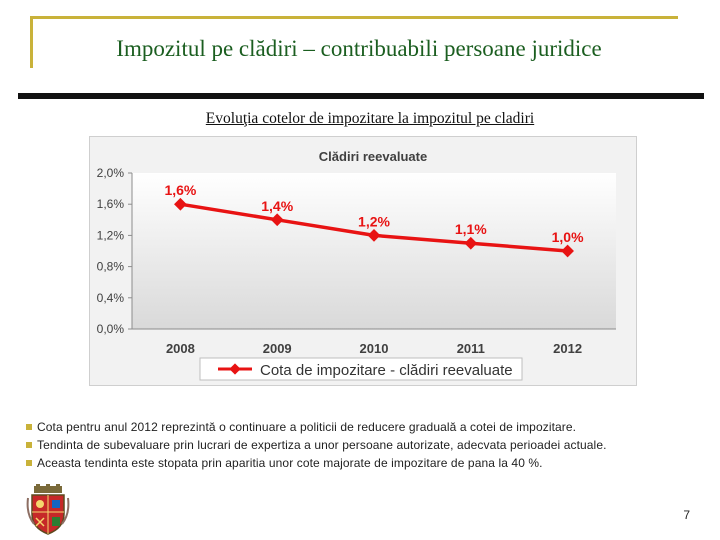 The image size is (720, 540). I want to click on data-label: 1,4%, so click(277, 206).